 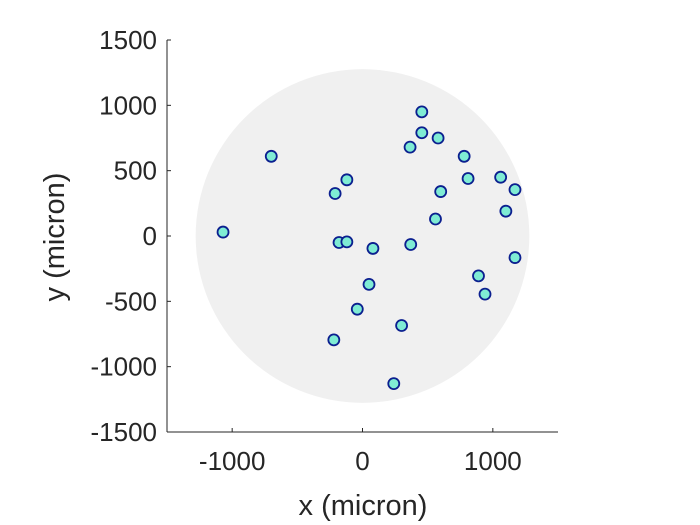 What do you see at coordinates (124, 432) in the screenshot?
I see `y-tick-label: -1500` at bounding box center [124, 432].